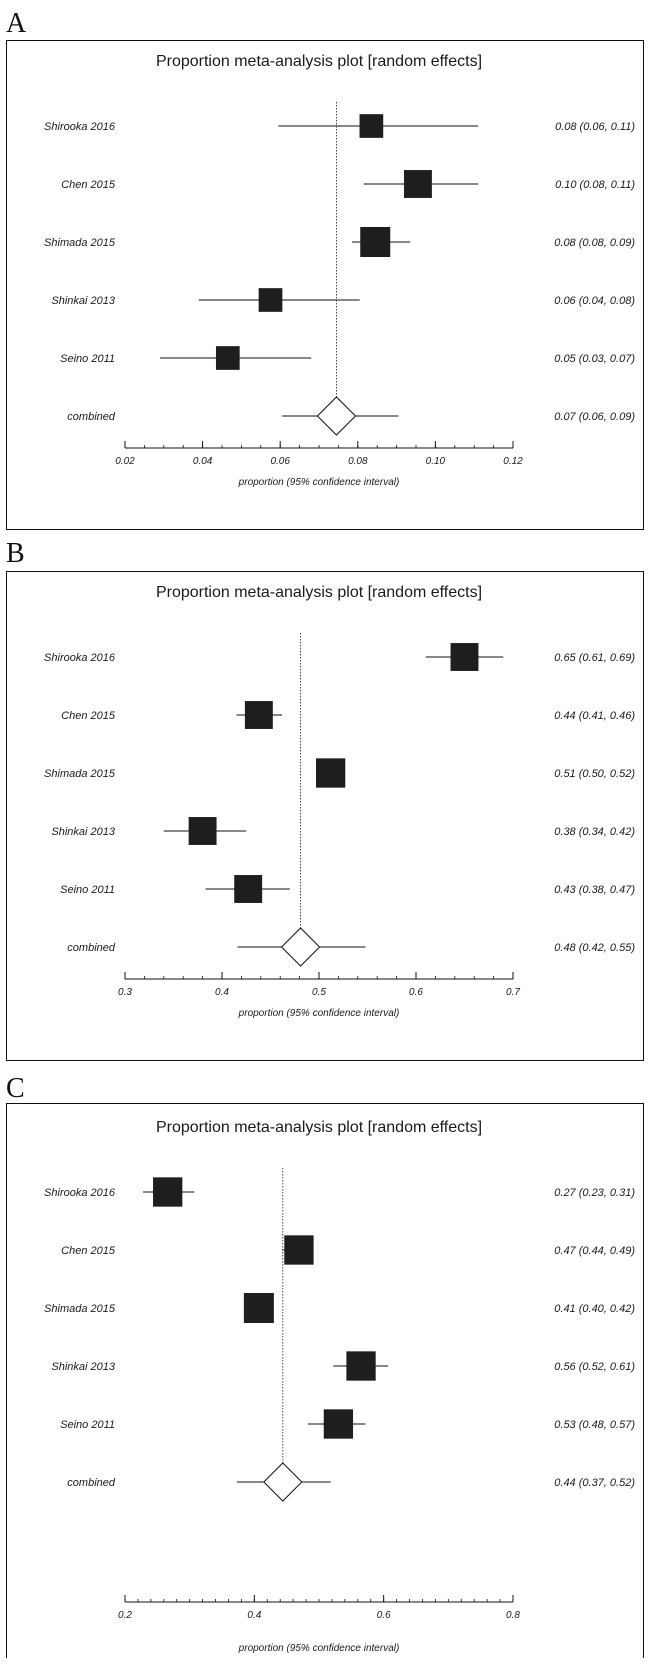 The height and width of the screenshot is (1664, 651). Describe the element at coordinates (594, 658) in the screenshot. I see `study-ci-text: 0.65 (0.61, 0.69)` at that location.